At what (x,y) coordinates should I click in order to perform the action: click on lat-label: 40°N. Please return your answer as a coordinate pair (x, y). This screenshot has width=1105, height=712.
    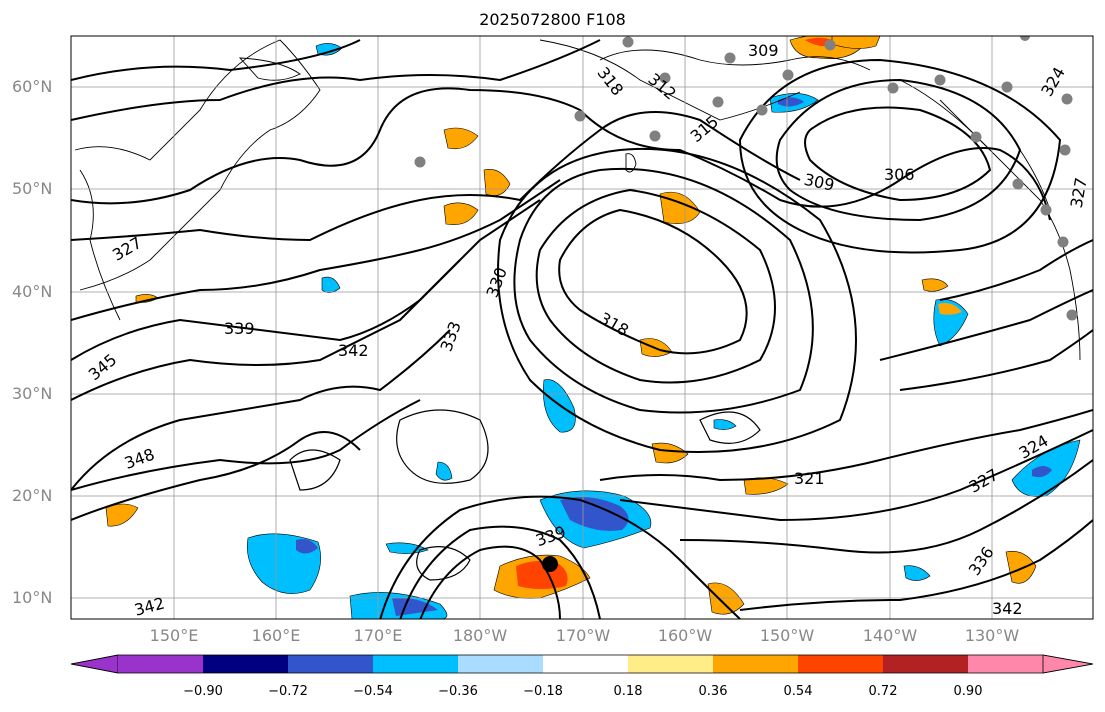
    Looking at the image, I should click on (32, 291).